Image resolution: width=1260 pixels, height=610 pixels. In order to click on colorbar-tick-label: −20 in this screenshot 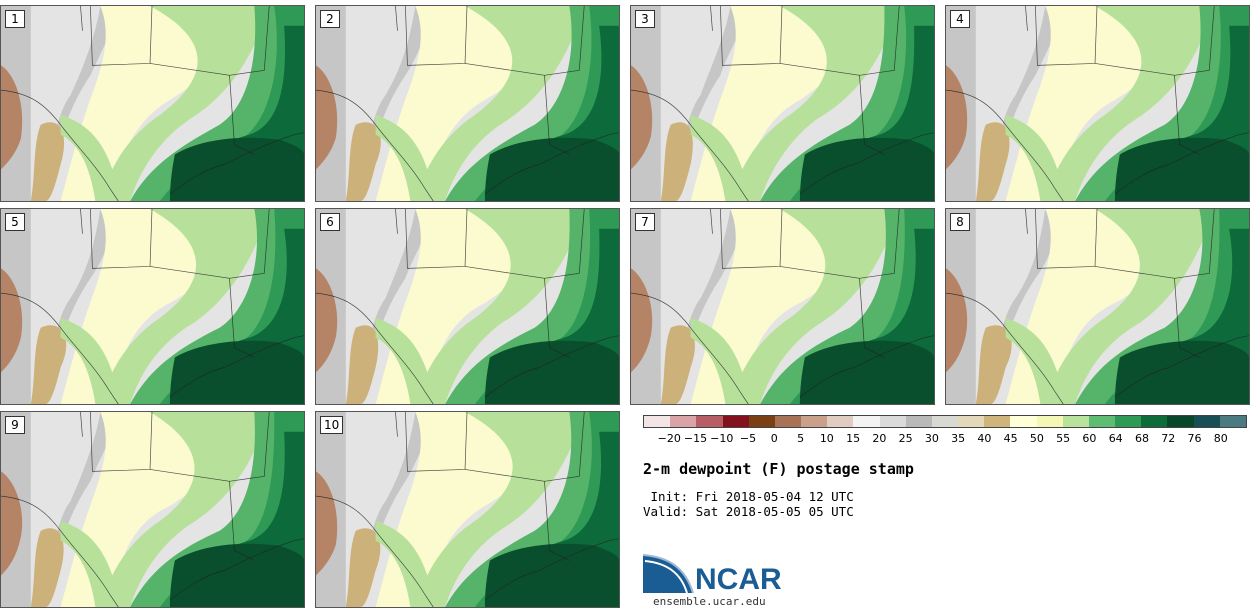, I will do `click(669, 438)`.